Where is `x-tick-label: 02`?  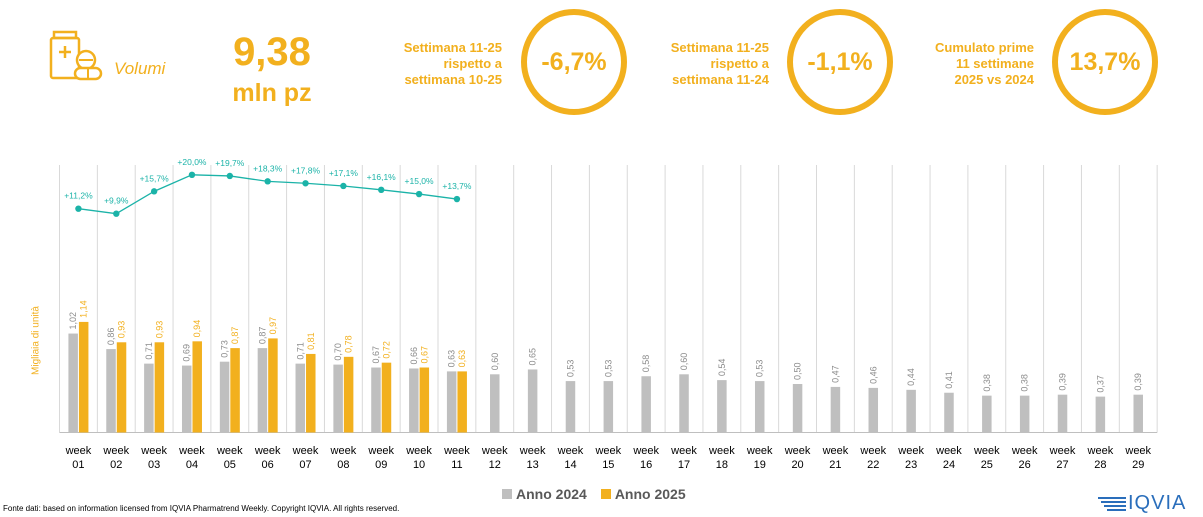
x-tick-label: 02 is located at coordinates (116, 465).